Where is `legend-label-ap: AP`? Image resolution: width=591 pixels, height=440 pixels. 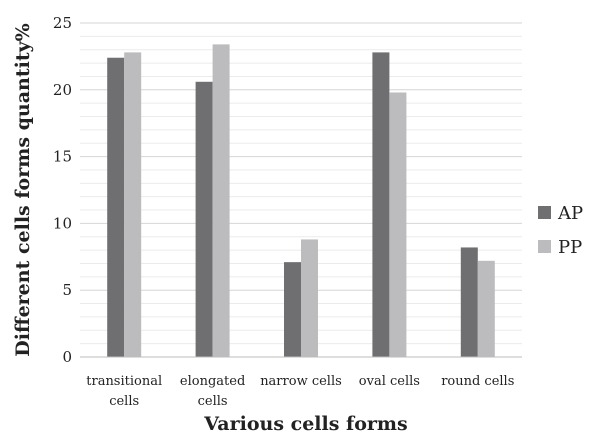 legend-label-ap: AP is located at coordinates (570, 213).